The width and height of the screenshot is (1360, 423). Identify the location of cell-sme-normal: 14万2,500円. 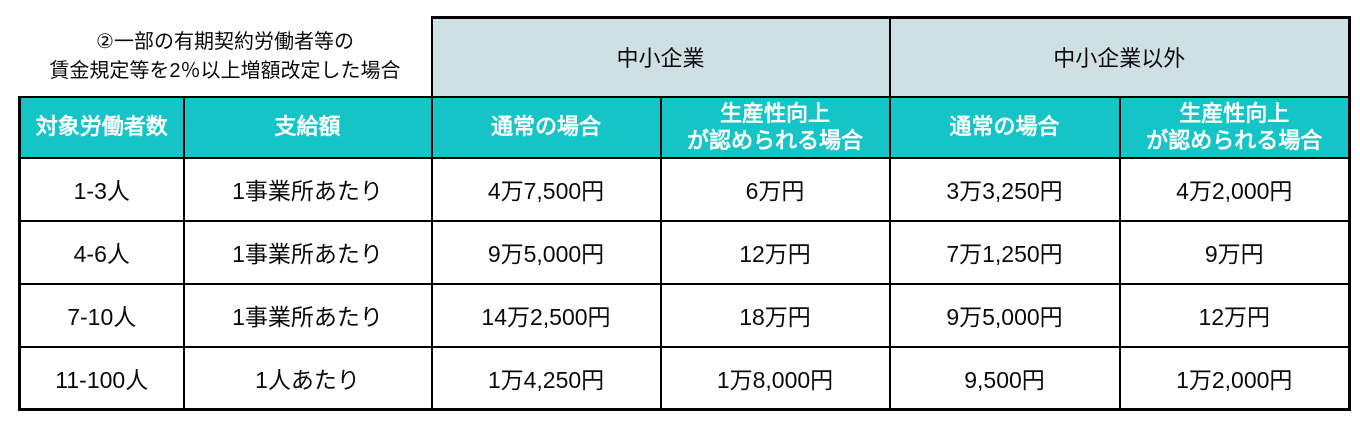
(546, 315).